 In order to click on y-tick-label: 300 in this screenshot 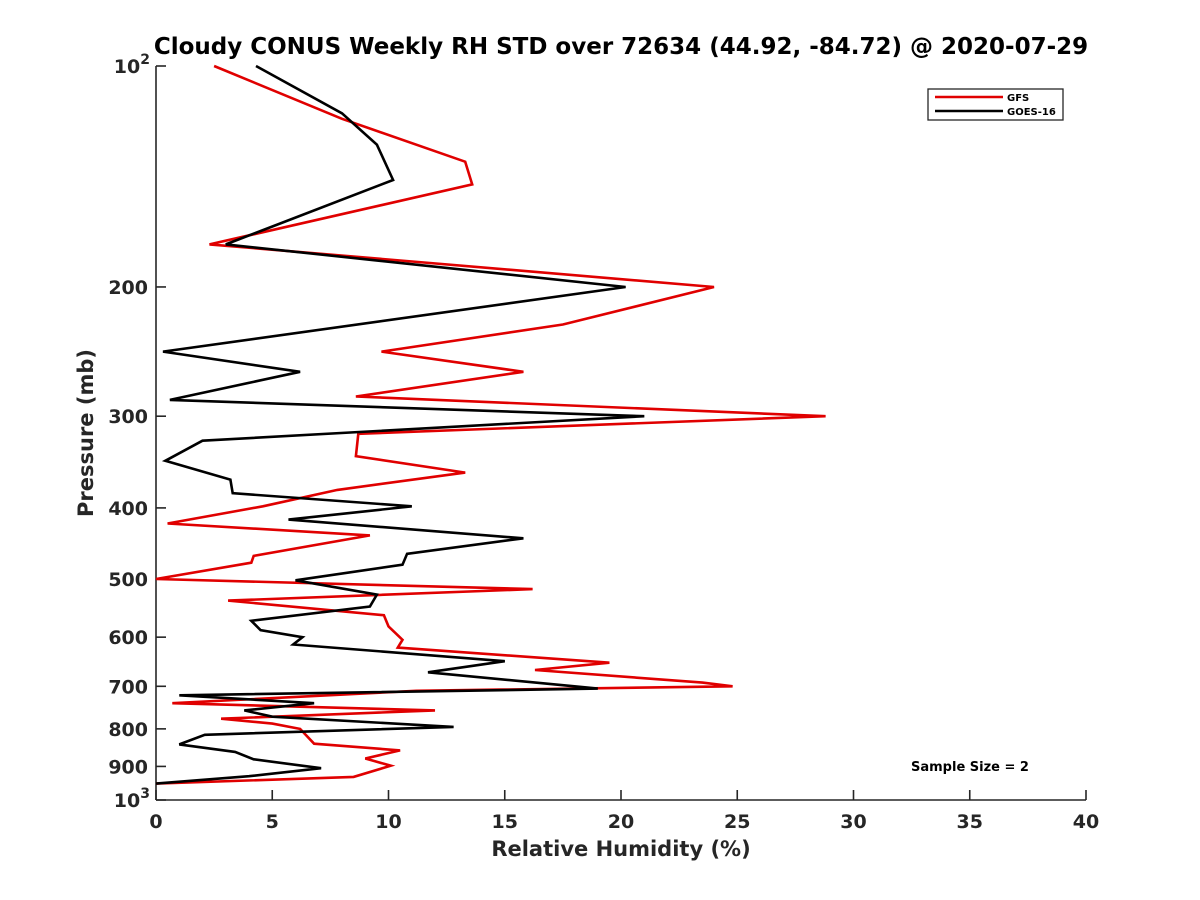, I will do `click(128, 417)`.